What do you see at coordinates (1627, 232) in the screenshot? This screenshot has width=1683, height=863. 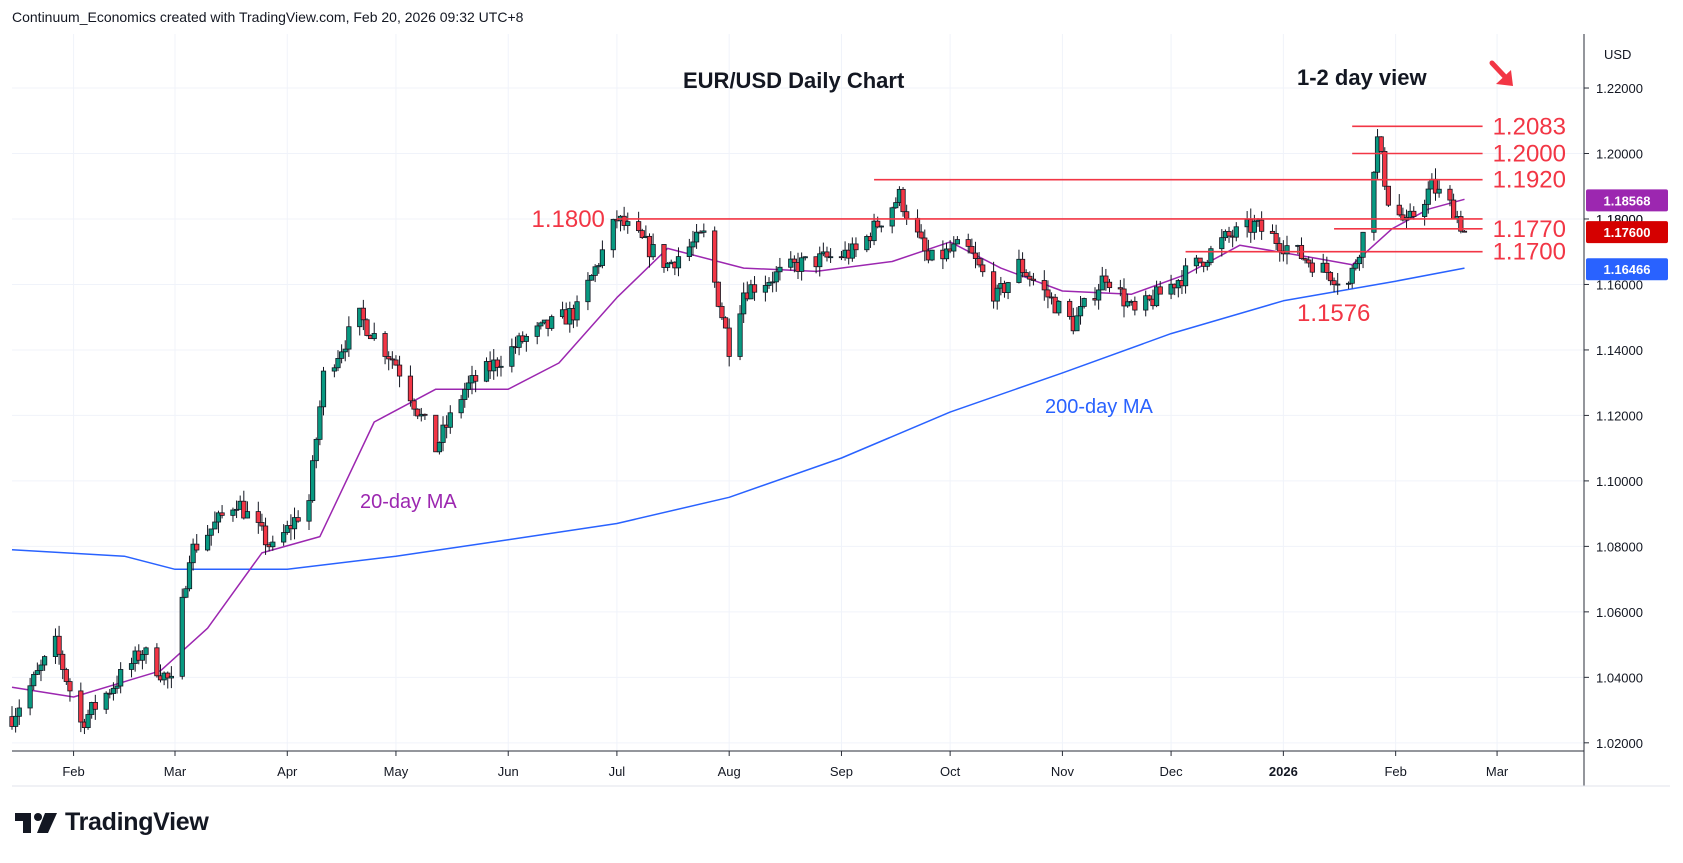 I see `last-price-tag-bg` at bounding box center [1627, 232].